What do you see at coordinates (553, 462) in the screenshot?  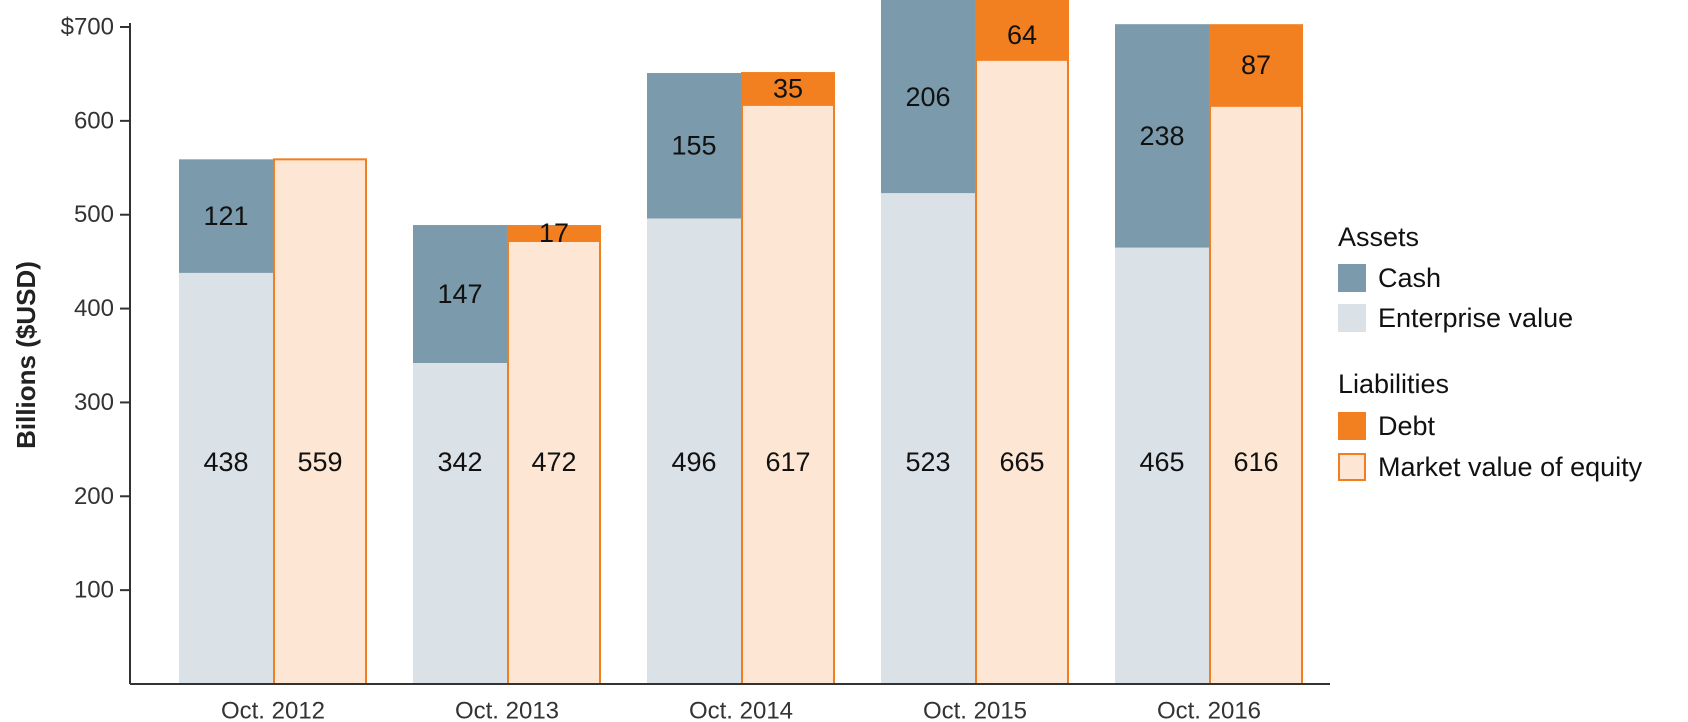 I see `data-label-market-value-of-equity-1: 472` at bounding box center [553, 462].